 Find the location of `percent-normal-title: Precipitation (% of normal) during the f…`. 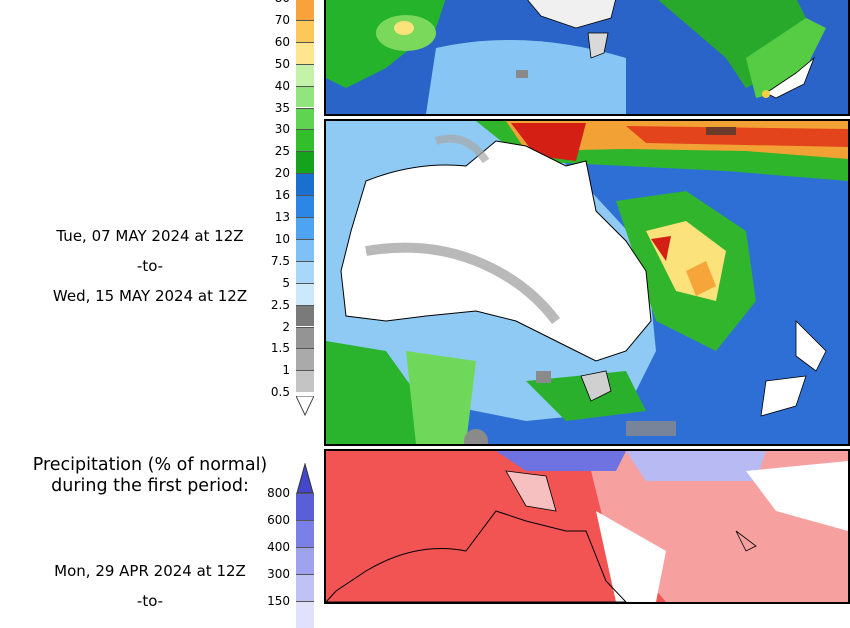

percent-normal-title: Precipitation (% of normal) during the f… is located at coordinates (150, 476).